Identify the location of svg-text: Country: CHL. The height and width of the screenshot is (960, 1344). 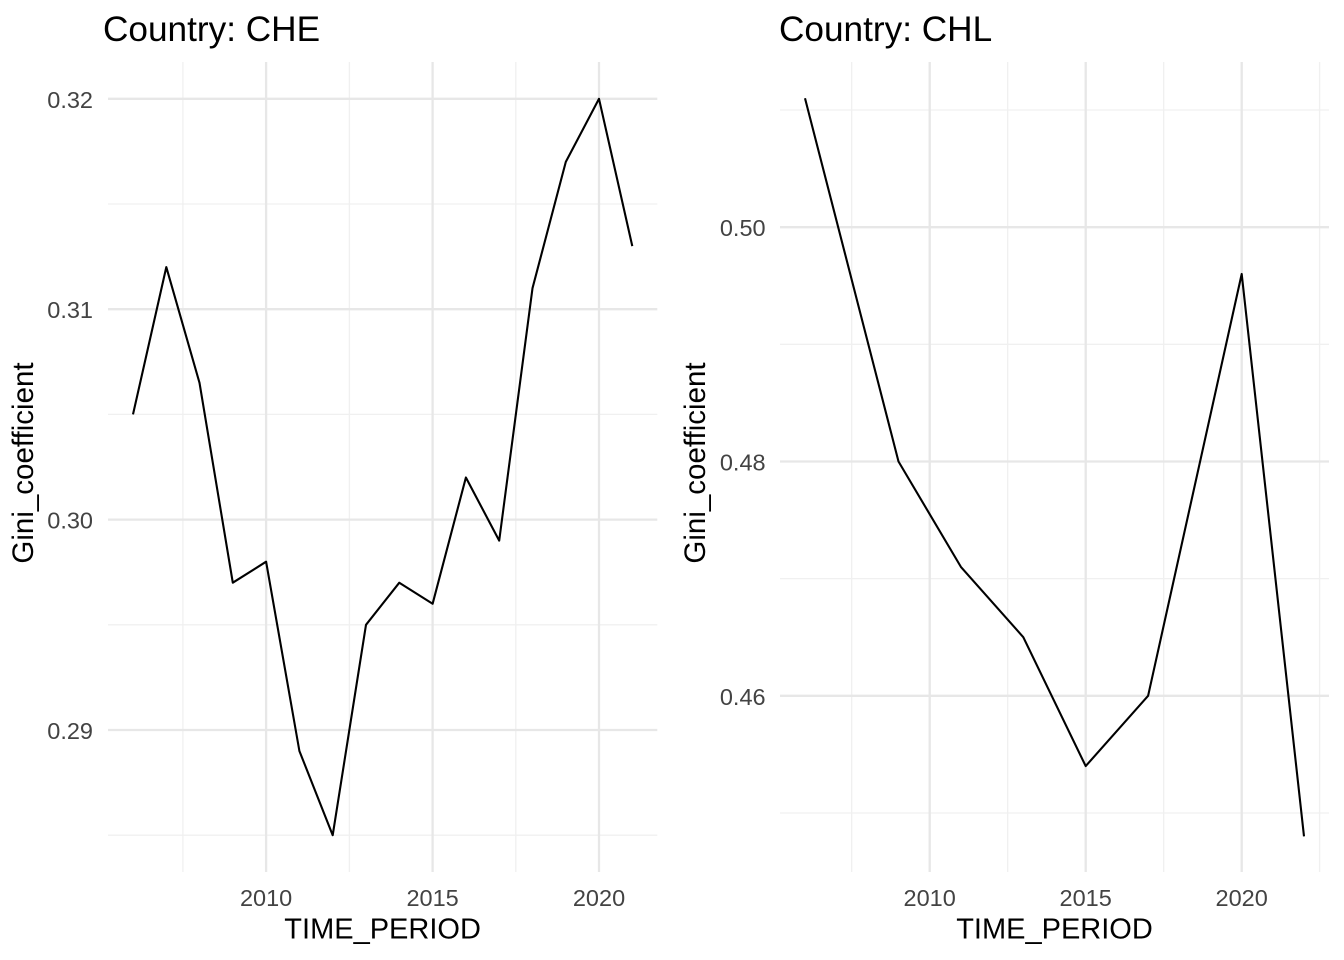
(885, 29).